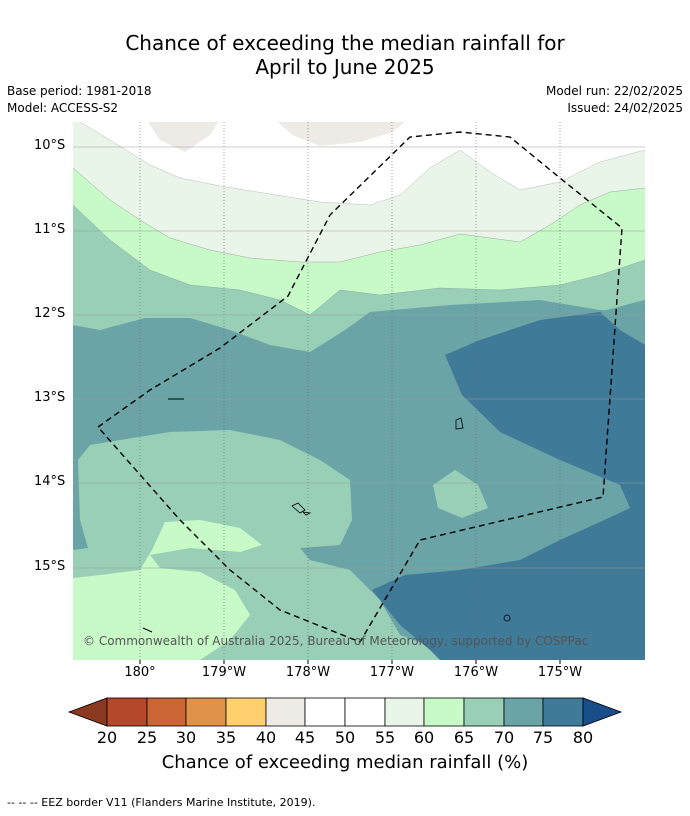 This screenshot has width=690, height=816. What do you see at coordinates (50, 481) in the screenshot?
I see `lat-label: 14°S` at bounding box center [50, 481].